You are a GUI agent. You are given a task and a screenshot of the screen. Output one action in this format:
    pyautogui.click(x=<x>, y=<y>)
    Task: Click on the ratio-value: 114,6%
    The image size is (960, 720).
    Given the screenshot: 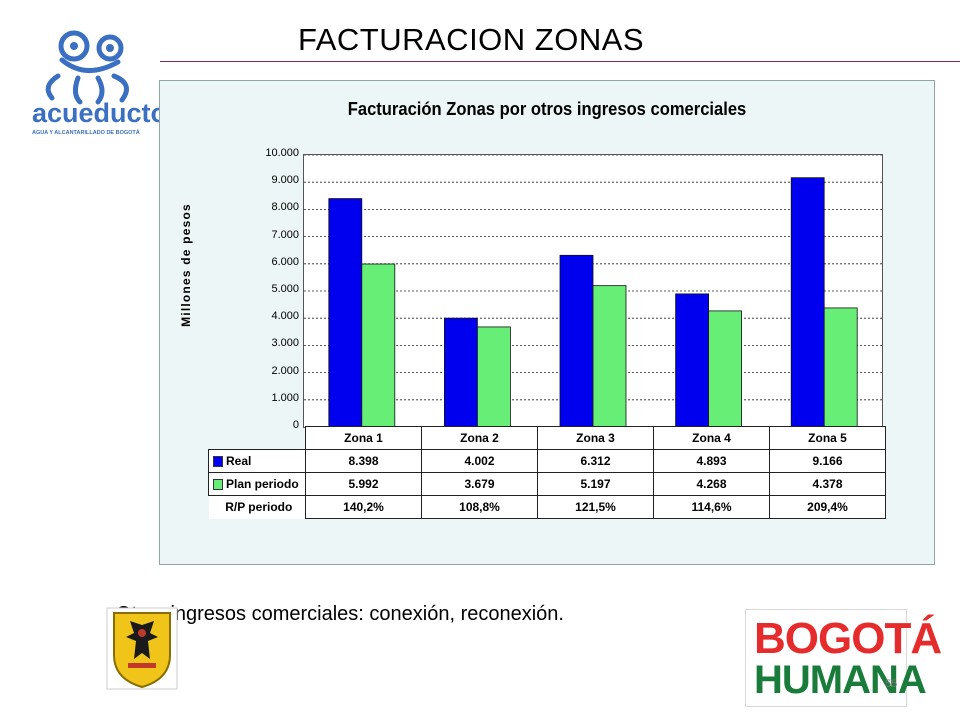 What is the action you would take?
    pyautogui.click(x=711, y=507)
    